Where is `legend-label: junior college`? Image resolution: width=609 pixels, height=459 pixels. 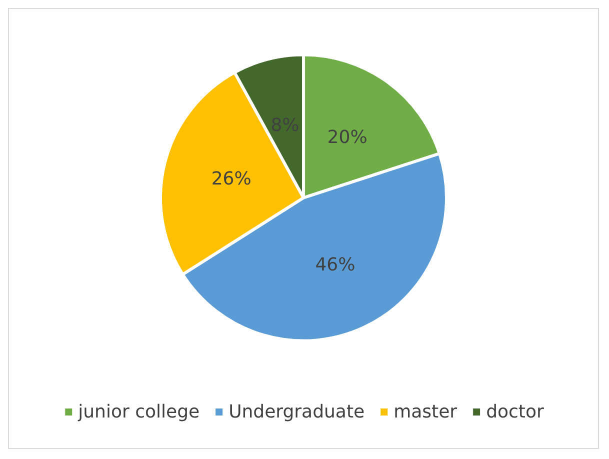
legend-label: junior college is located at coordinates (138, 412).